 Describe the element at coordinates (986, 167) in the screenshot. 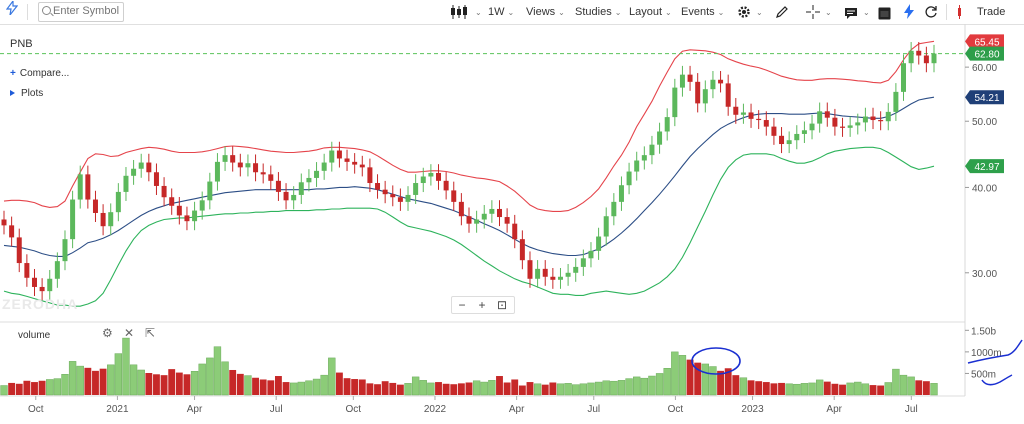

I see `price-tag-text: 42.97` at that location.